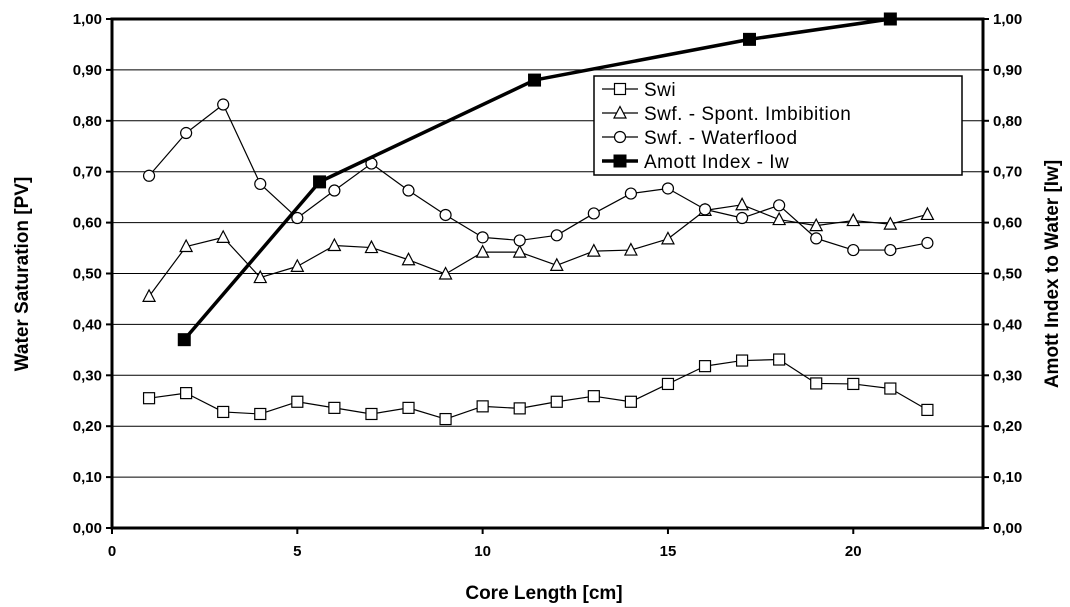  Describe the element at coordinates (1007, 121) in the screenshot. I see `y2-tick-label: 0,80` at that location.